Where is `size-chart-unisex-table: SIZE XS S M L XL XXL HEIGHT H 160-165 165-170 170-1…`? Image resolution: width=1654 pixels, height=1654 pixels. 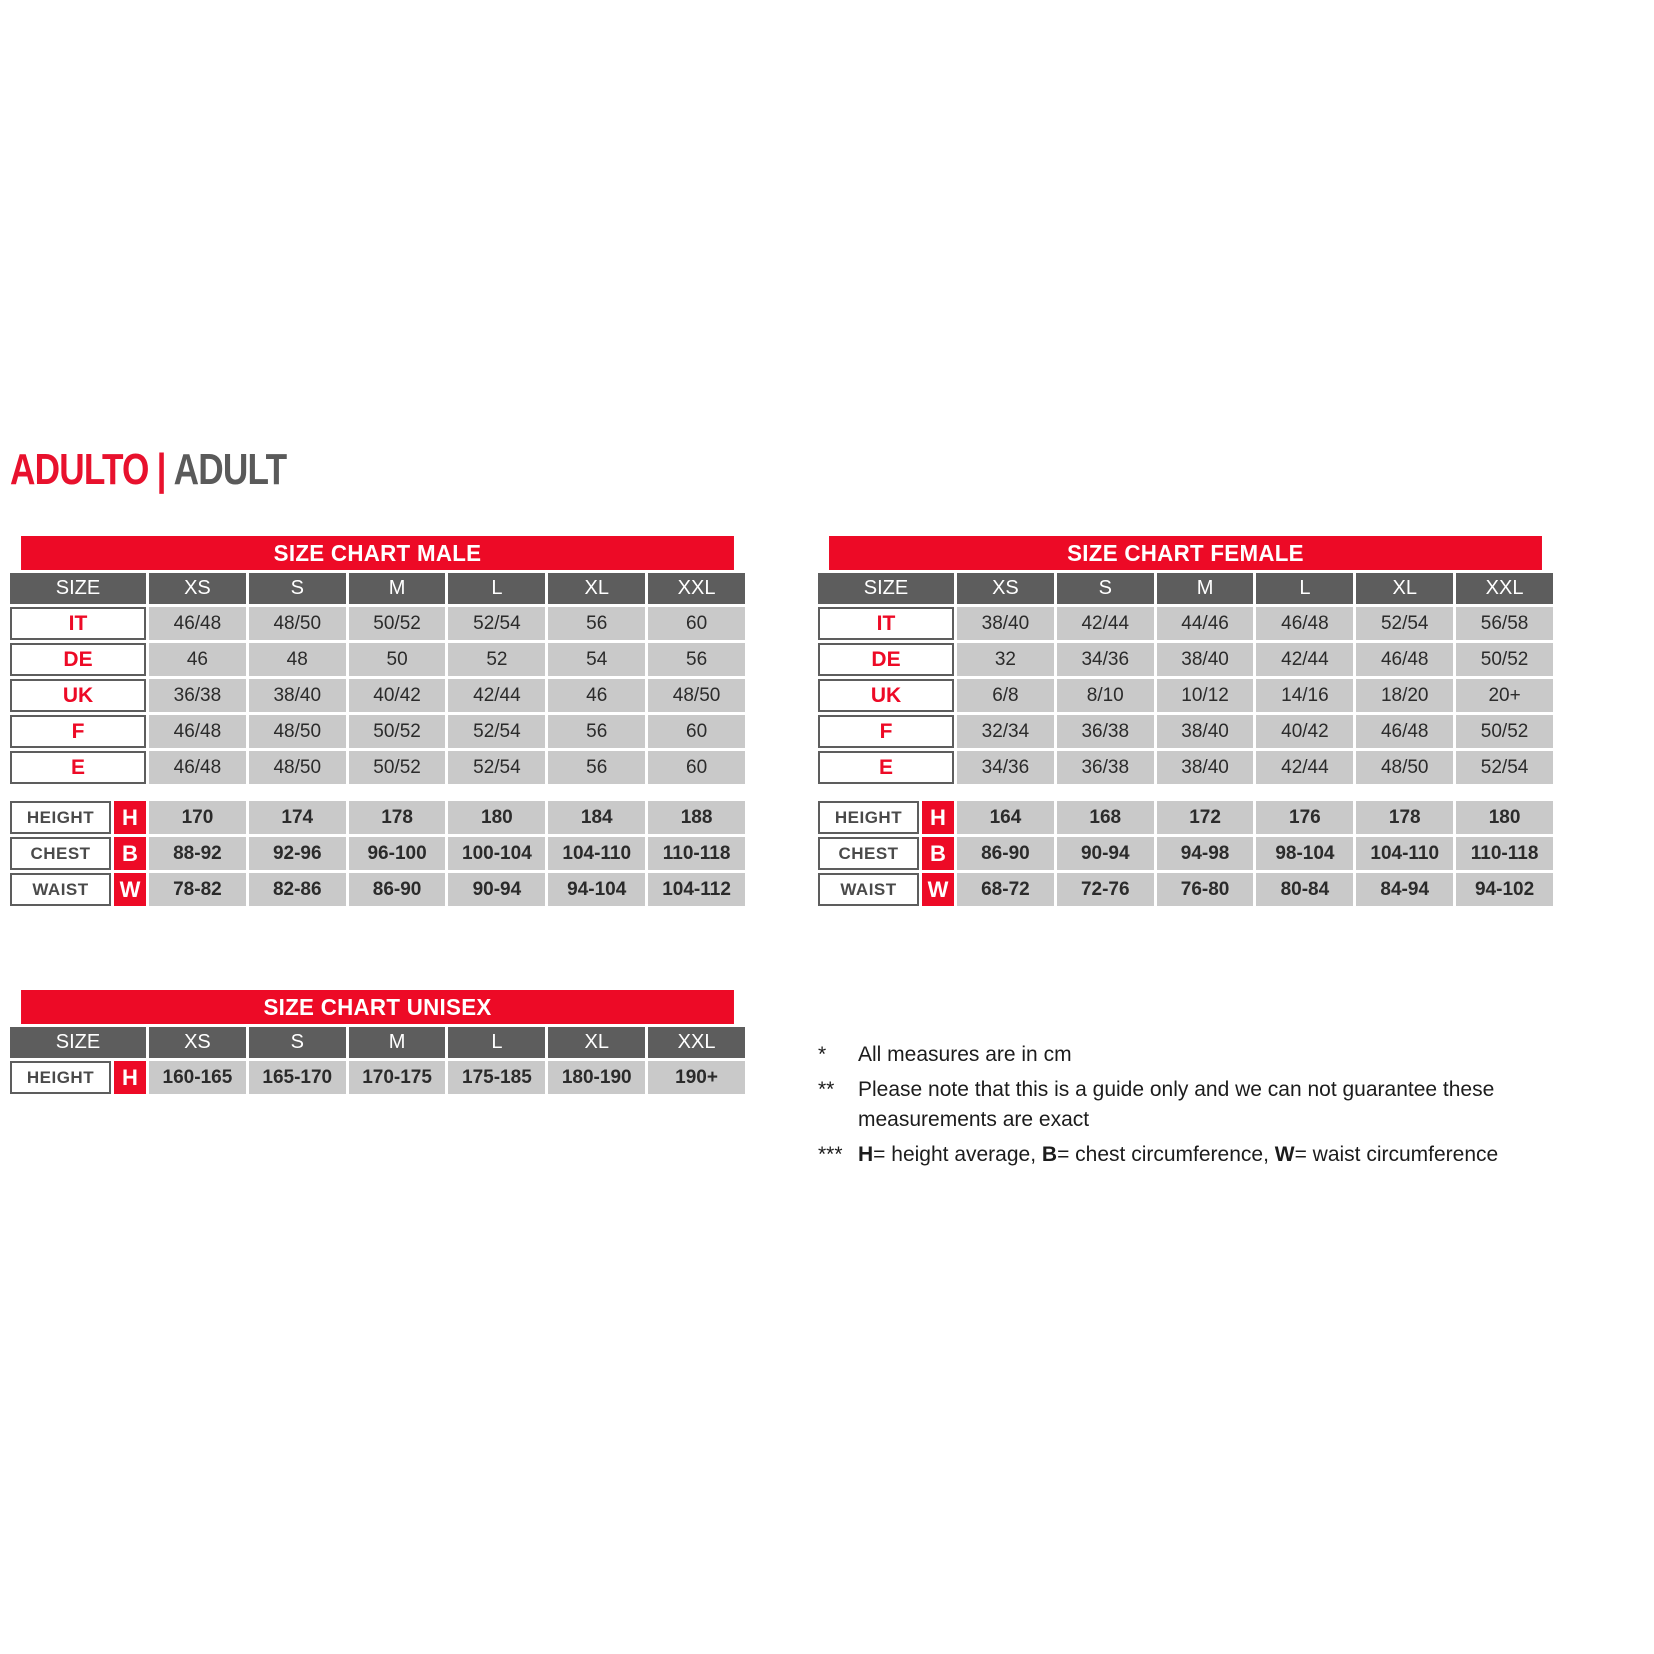
size-chart-unisex-table: SIZE XS S M L XL XXL HEIGHT H 160-165 165-170 170-1… is located at coordinates (377, 1060).